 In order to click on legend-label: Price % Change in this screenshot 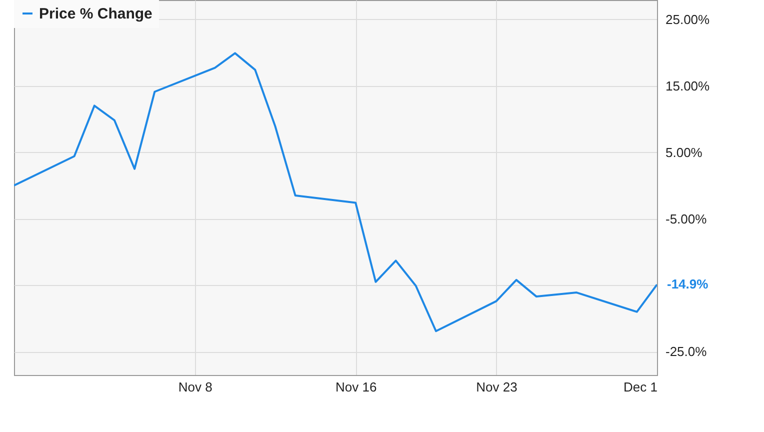, I will do `click(95, 14)`.